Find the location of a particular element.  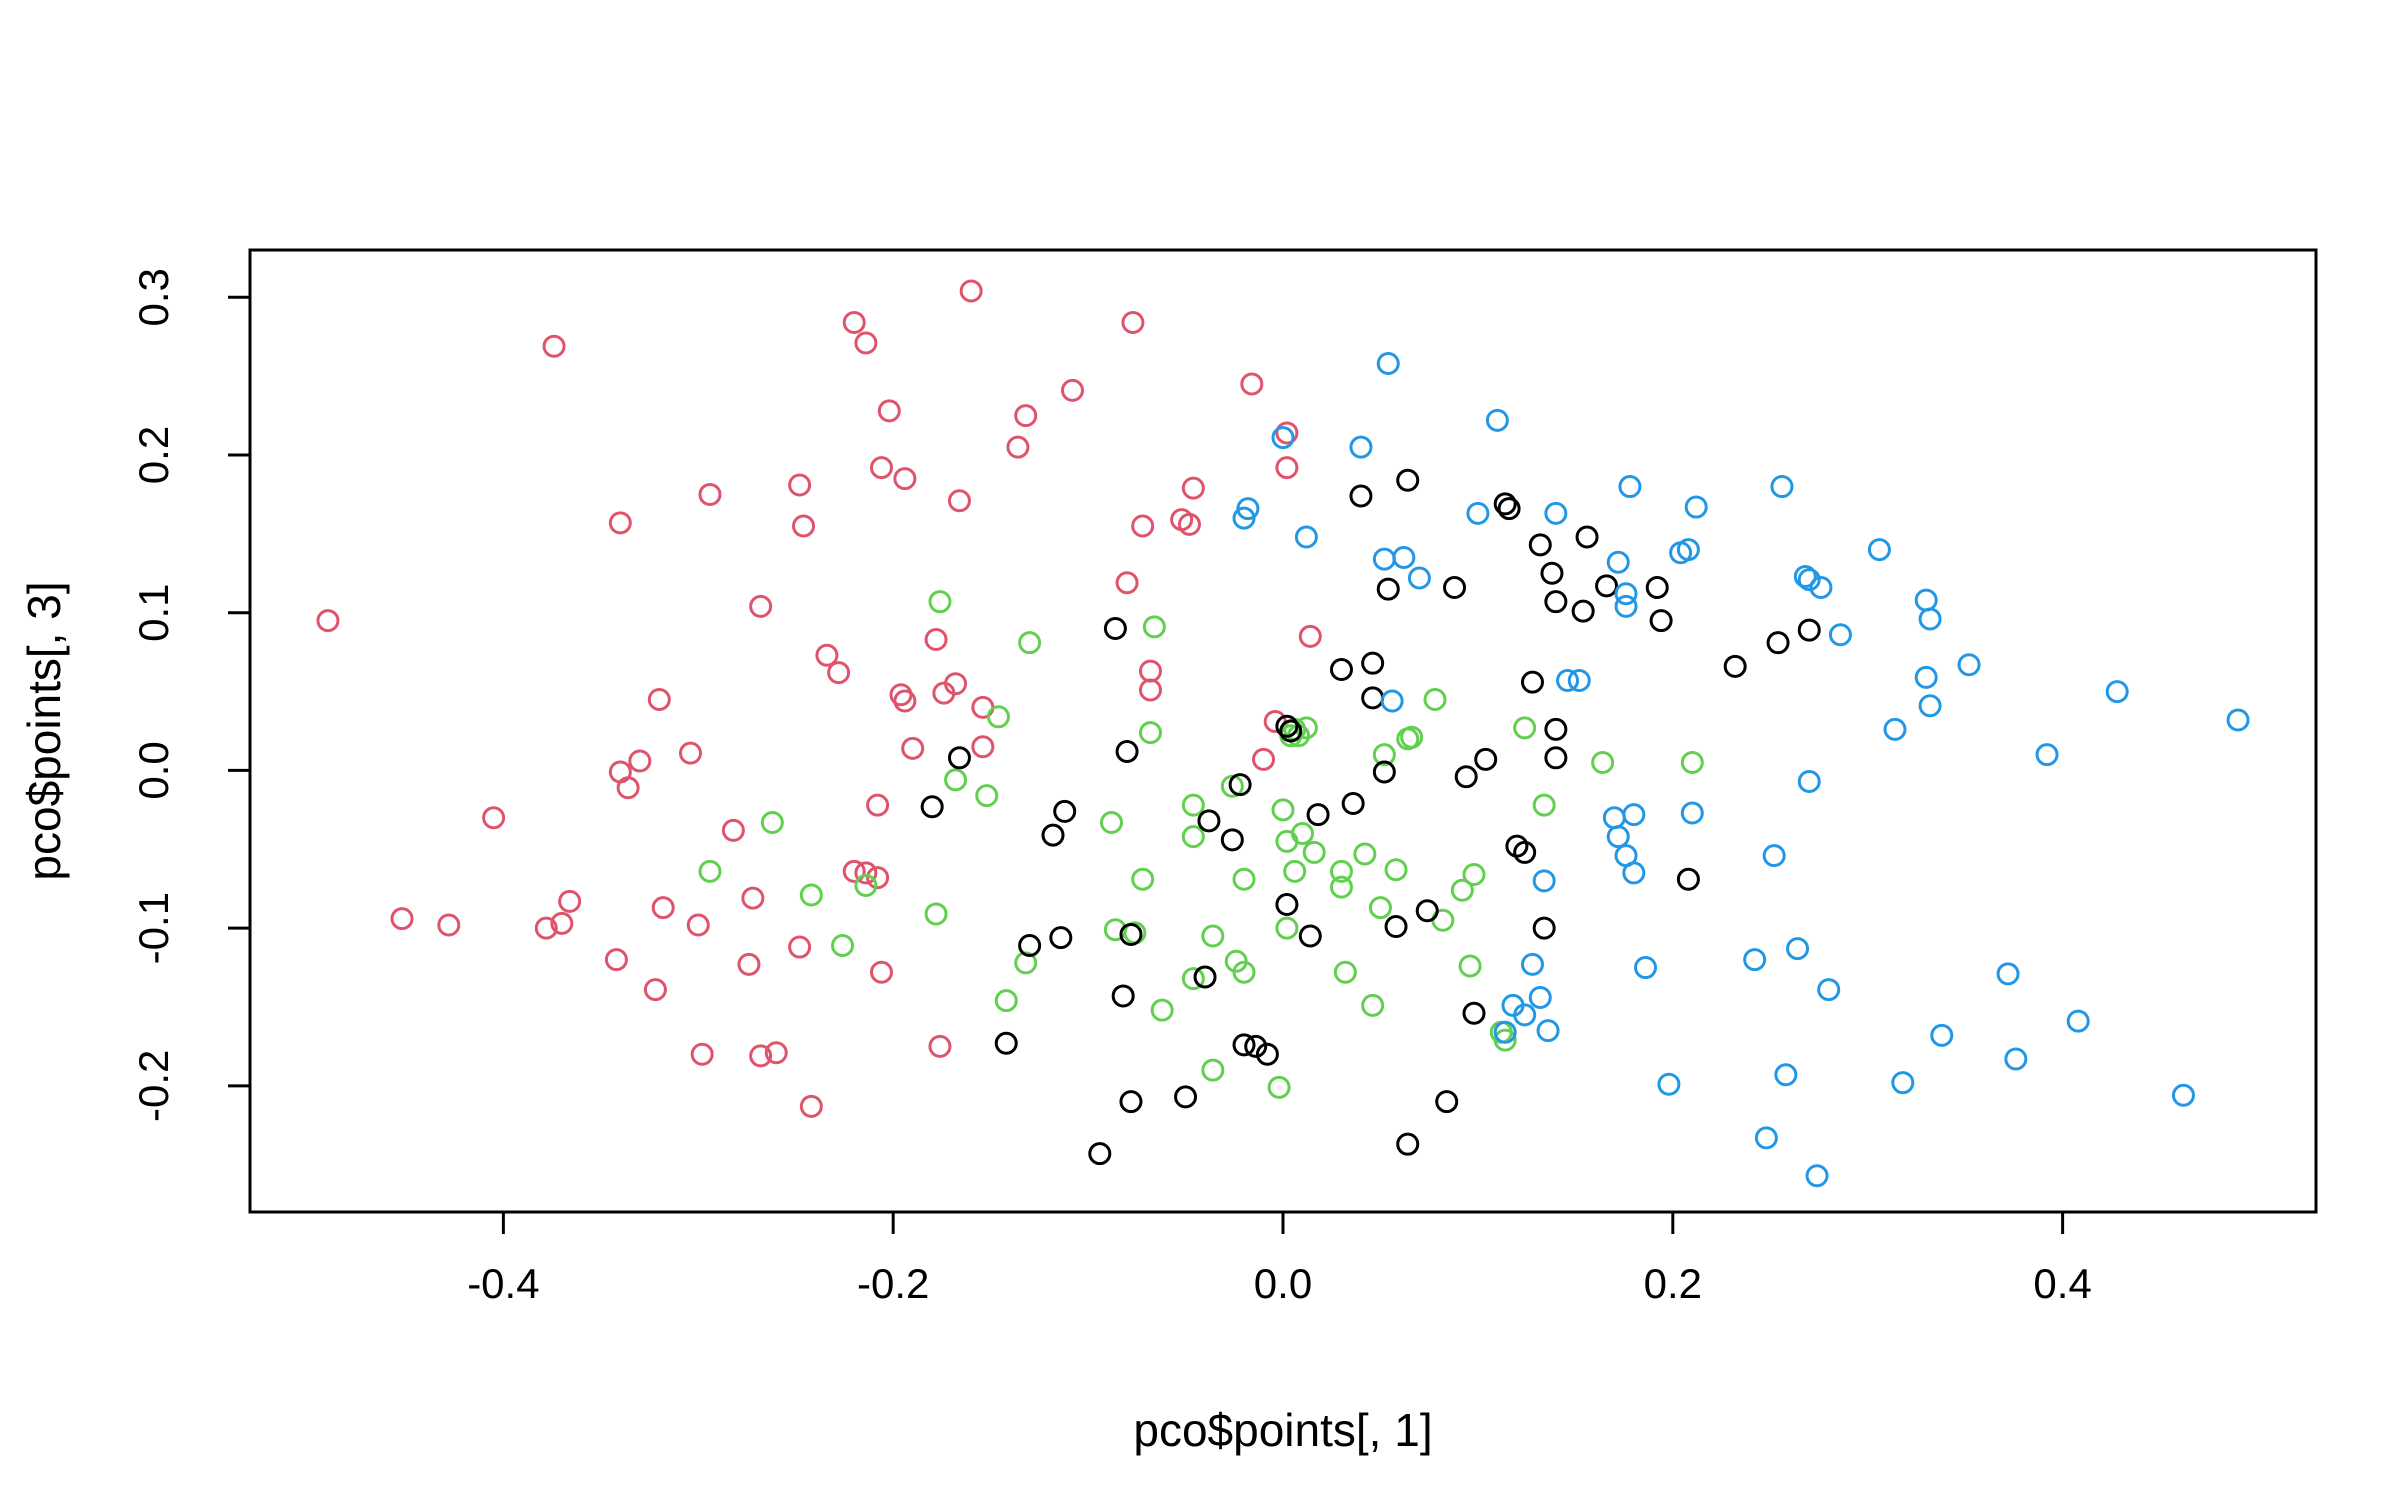

x-tick-label: -0.4 is located at coordinates (503, 1283).